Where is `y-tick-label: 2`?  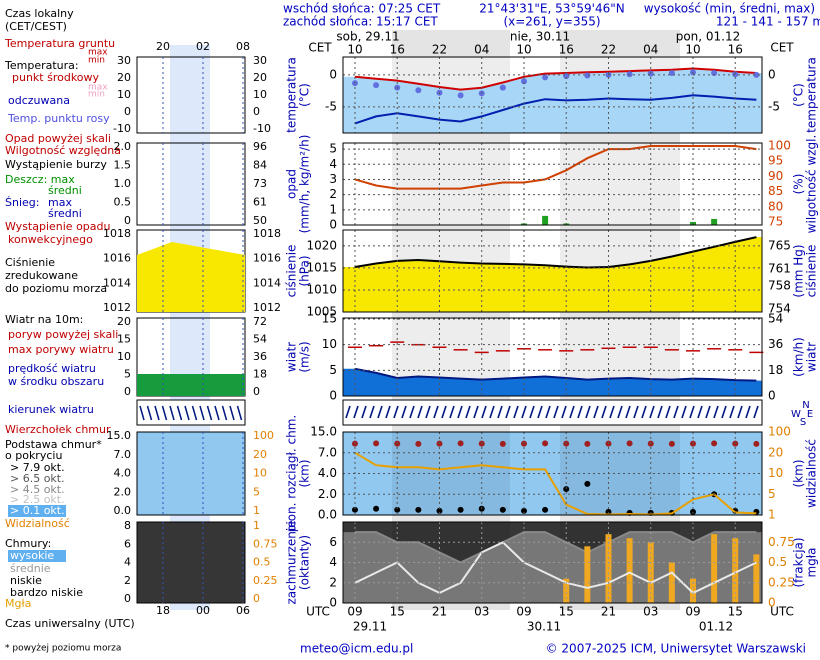
y-tick-label: 2 is located at coordinates (333, 582).